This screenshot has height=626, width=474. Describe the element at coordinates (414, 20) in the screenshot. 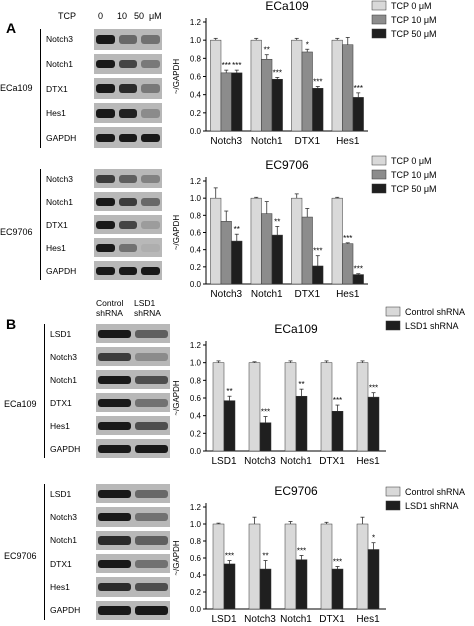

I see `legend-label: TCP 10 μM` at that location.